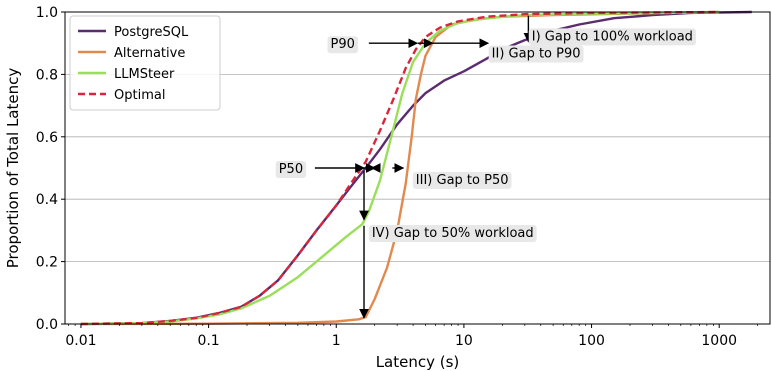  I want to click on x-tick-label-3: 10, so click(464, 341).